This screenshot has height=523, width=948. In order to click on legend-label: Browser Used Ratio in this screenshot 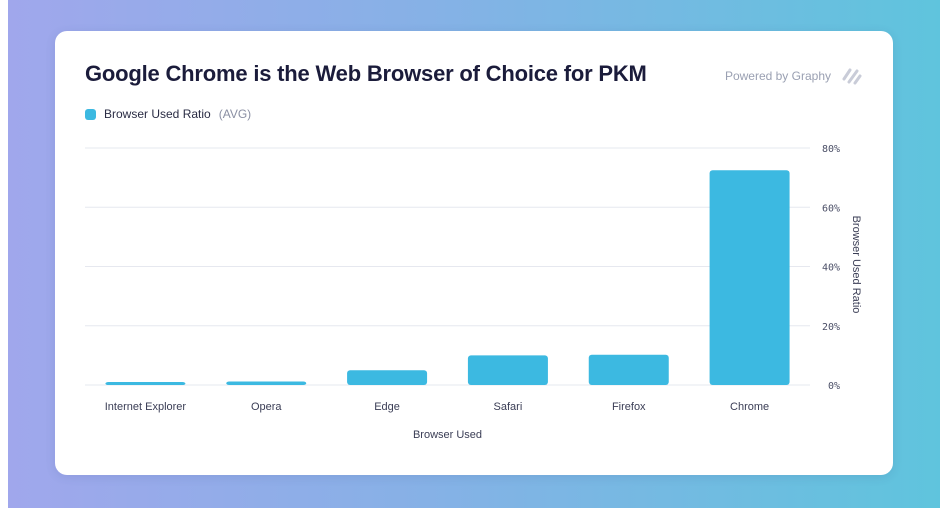, I will do `click(157, 114)`.